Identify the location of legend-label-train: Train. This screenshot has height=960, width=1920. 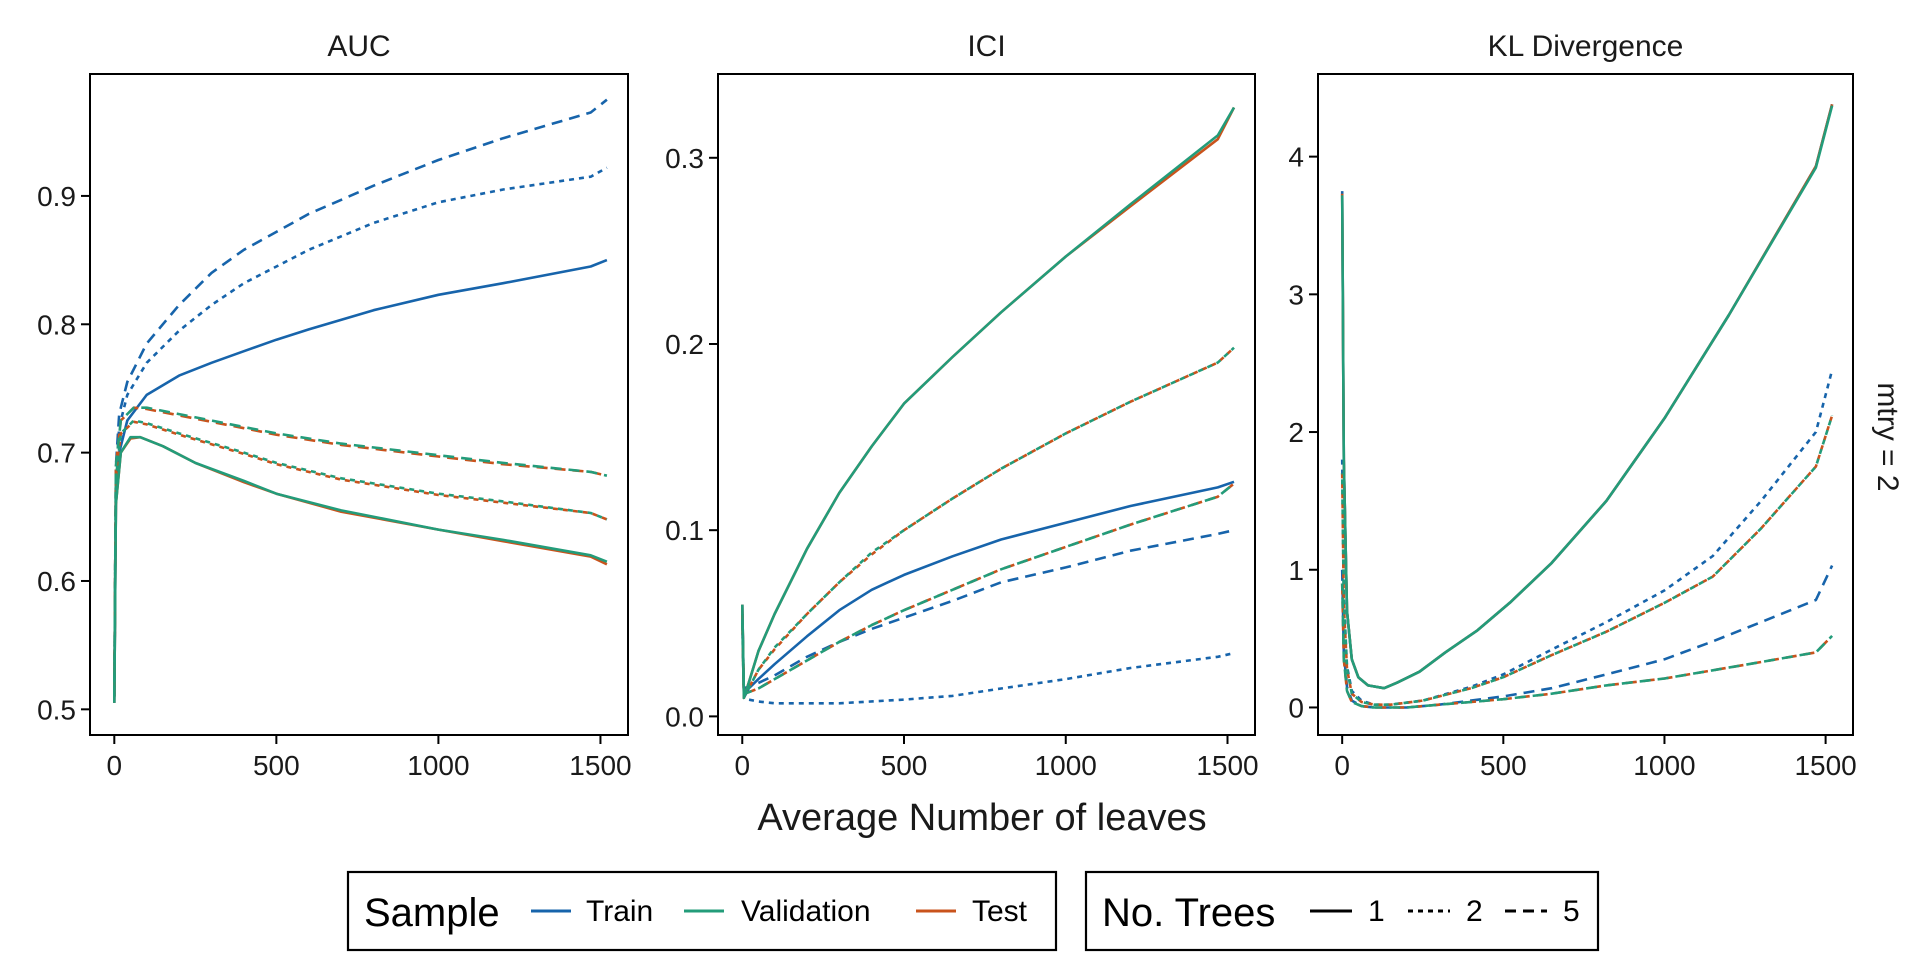
(619, 911).